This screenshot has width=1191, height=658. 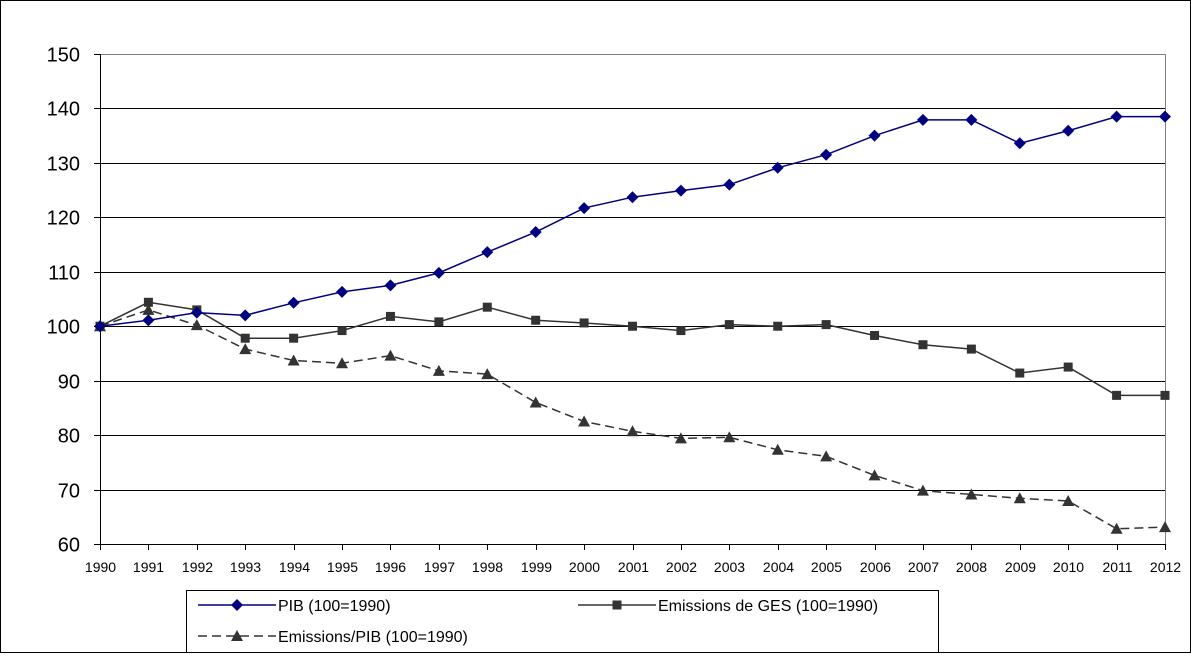 What do you see at coordinates (633, 567) in the screenshot?
I see `x-tick-label: 2001` at bounding box center [633, 567].